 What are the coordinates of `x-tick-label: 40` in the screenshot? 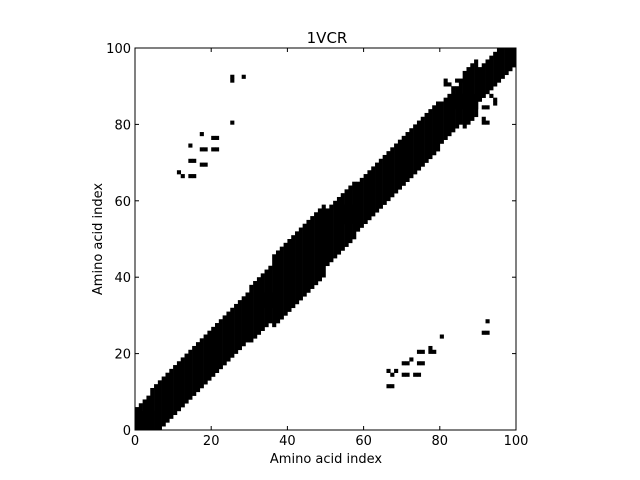 It's located at (287, 441).